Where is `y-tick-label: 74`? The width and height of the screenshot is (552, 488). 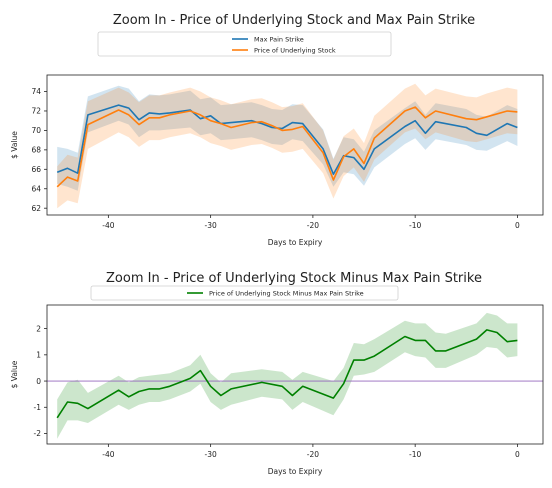 y-tick-label: 74 is located at coordinates (36, 91).